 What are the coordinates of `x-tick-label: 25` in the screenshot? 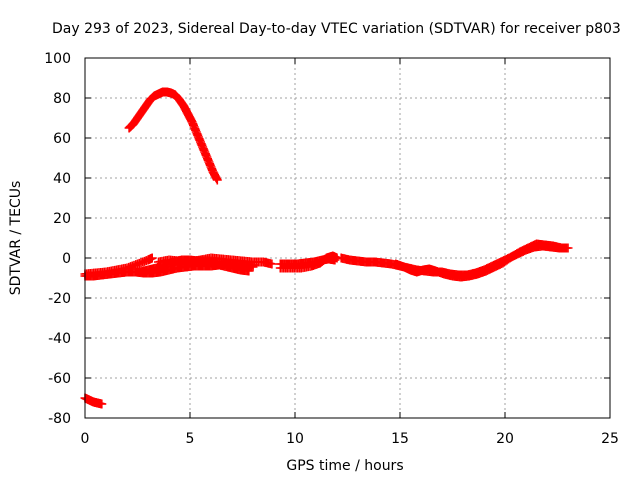 It's located at (610, 439).